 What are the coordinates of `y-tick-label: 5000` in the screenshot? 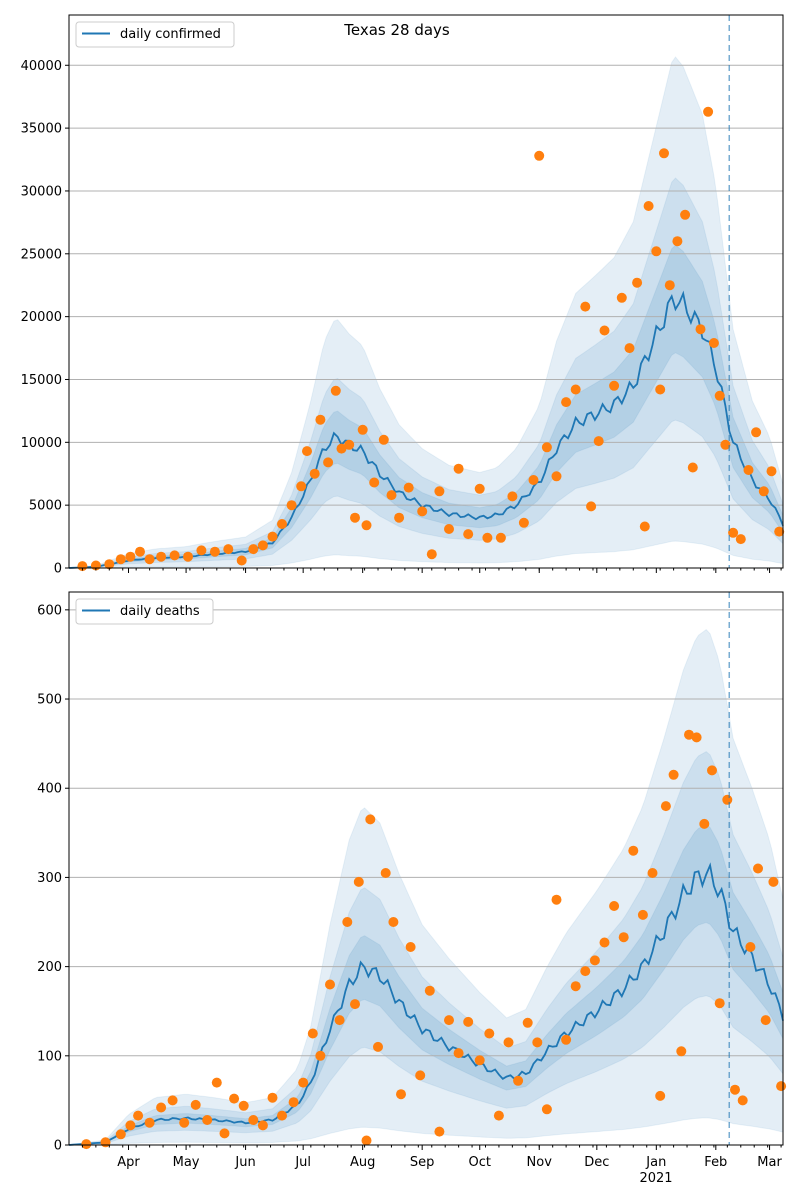 It's located at (45, 506).